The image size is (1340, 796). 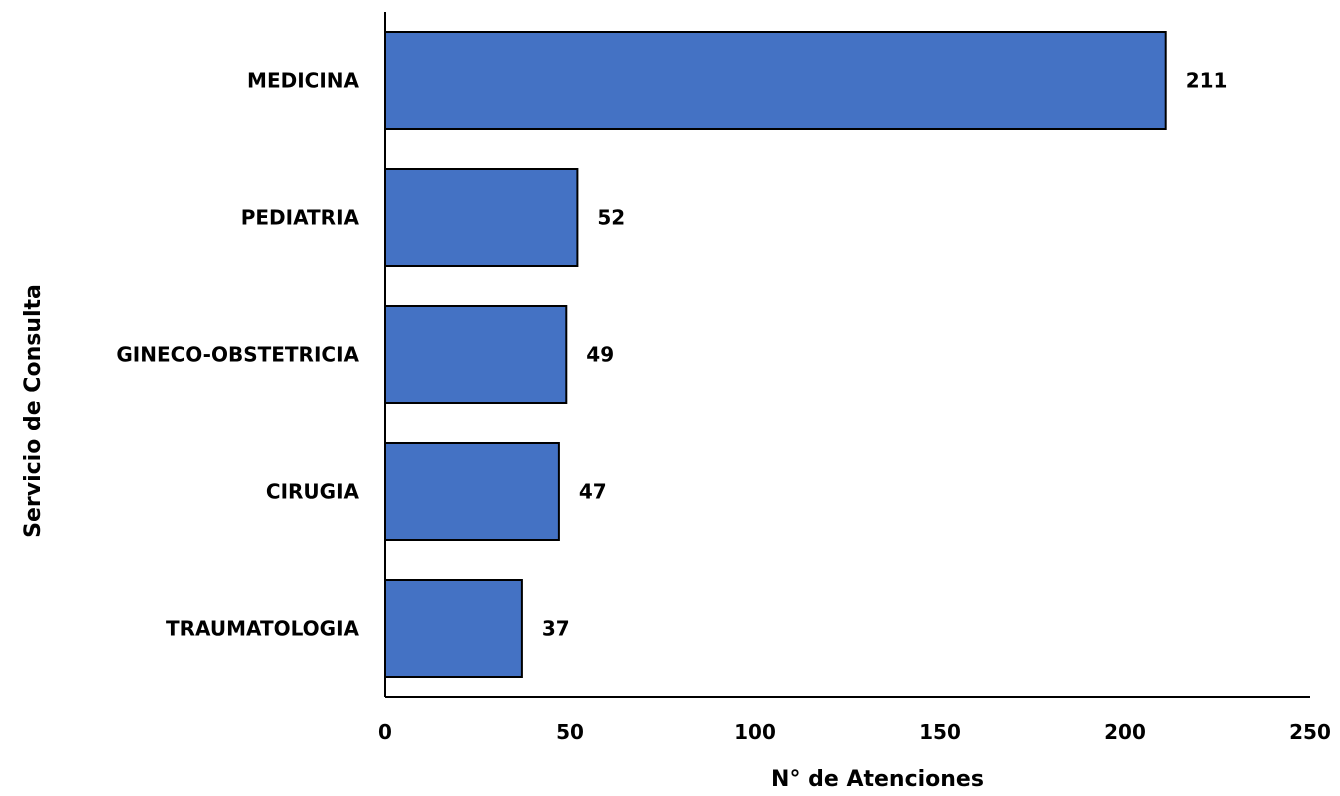 I want to click on bar-cirugia, so click(x=472, y=491).